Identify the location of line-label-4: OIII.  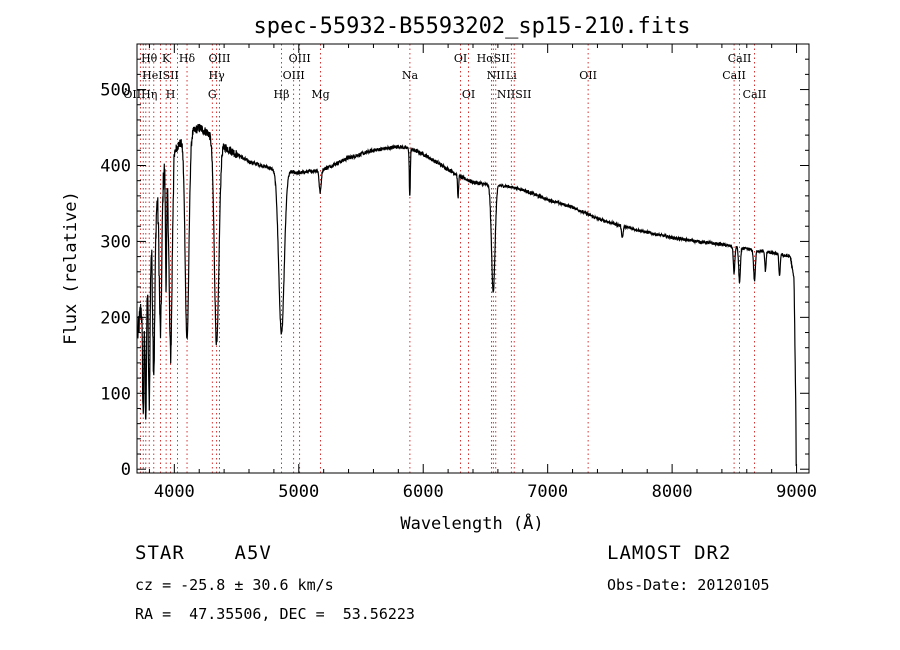
(300, 58).